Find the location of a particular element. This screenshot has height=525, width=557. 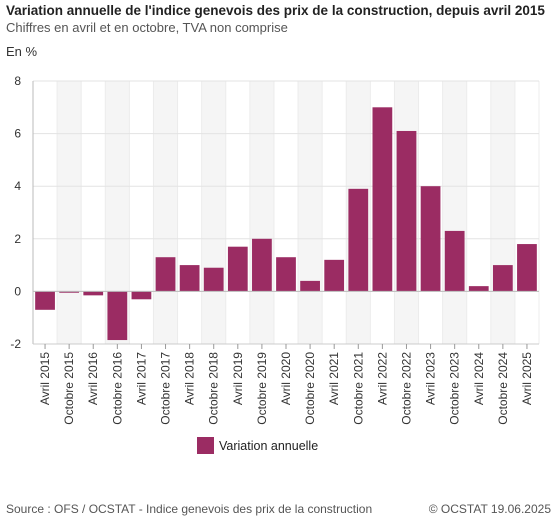

y-tick-label: 6 is located at coordinates (17, 134).